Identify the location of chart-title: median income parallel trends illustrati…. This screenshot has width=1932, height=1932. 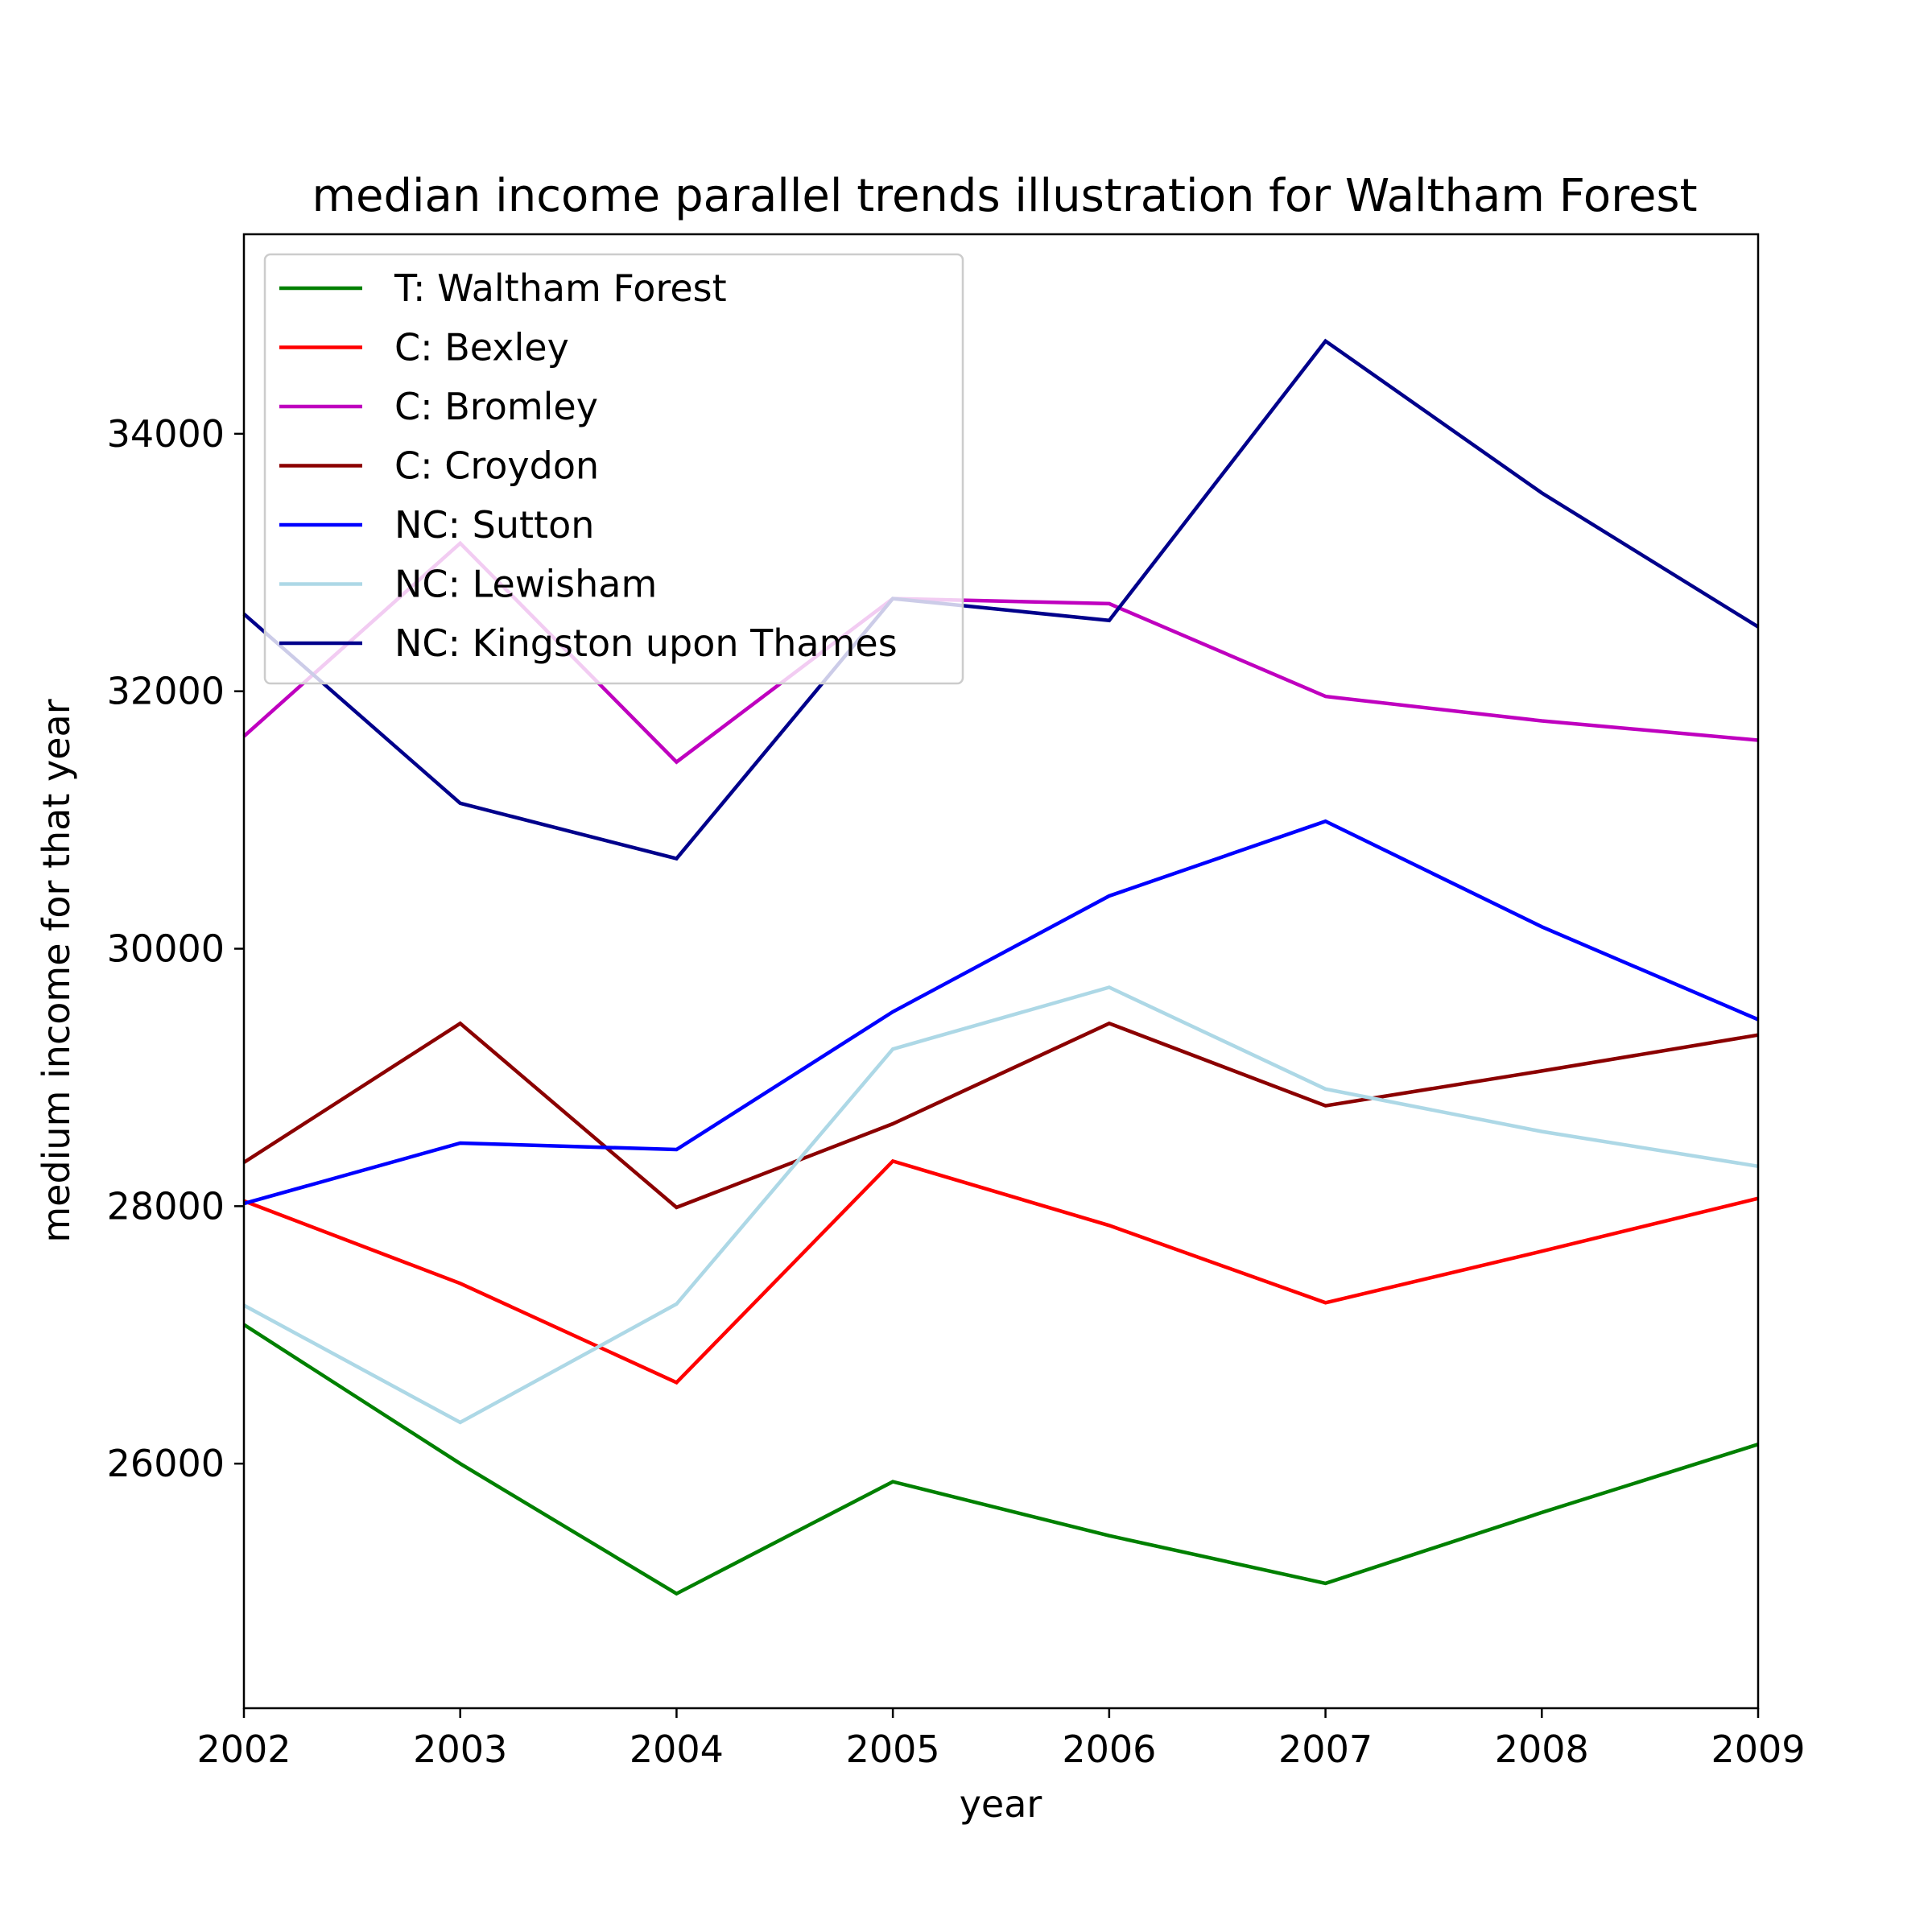
(1005, 196).